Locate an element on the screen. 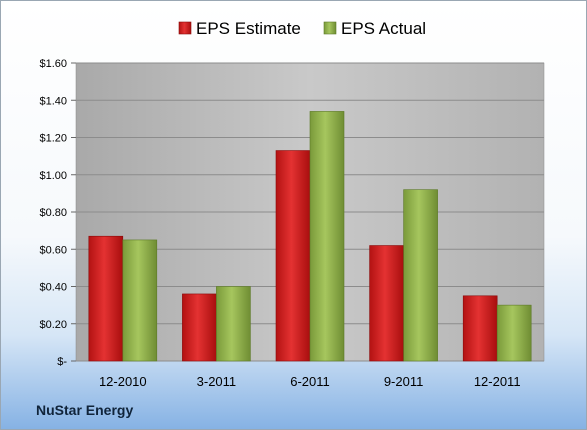 Image resolution: width=587 pixels, height=430 pixels. y-tick-label: $1.00 is located at coordinates (53, 176).